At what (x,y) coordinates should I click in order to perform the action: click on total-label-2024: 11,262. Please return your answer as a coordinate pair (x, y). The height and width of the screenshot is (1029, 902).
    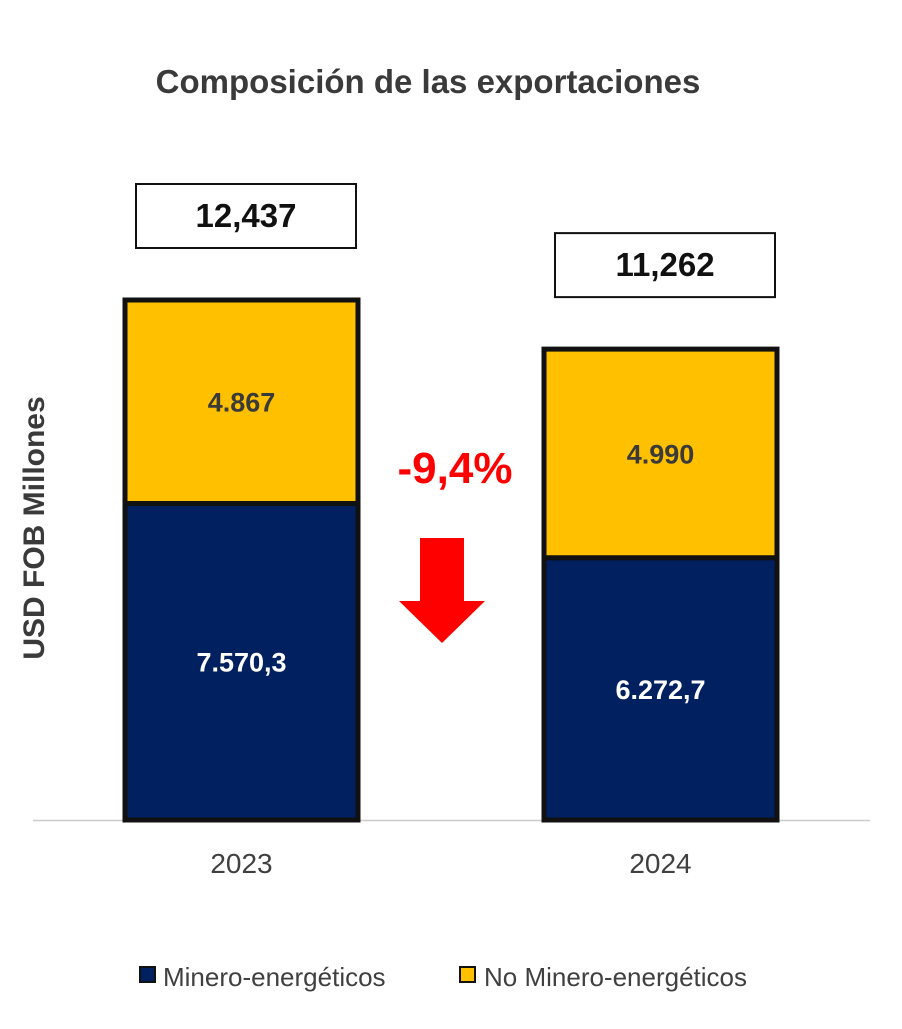
    Looking at the image, I should click on (664, 264).